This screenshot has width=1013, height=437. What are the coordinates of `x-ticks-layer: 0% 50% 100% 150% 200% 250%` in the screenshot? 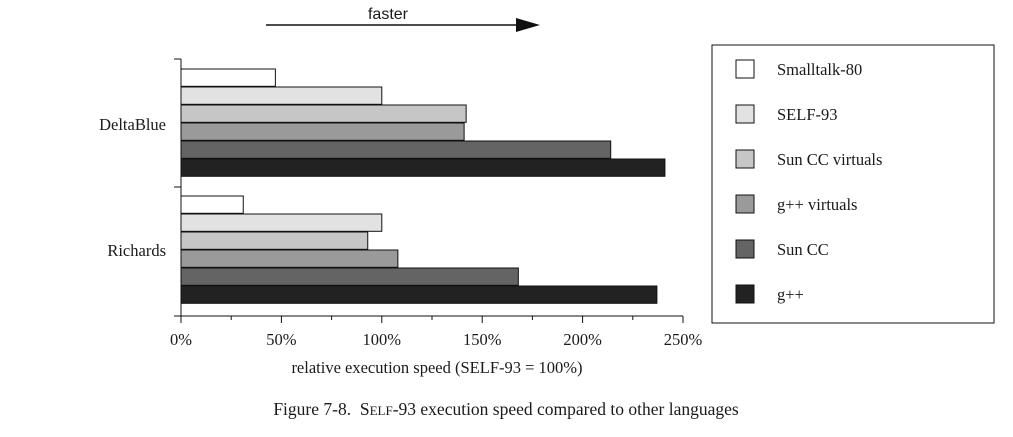 It's located at (436, 332).